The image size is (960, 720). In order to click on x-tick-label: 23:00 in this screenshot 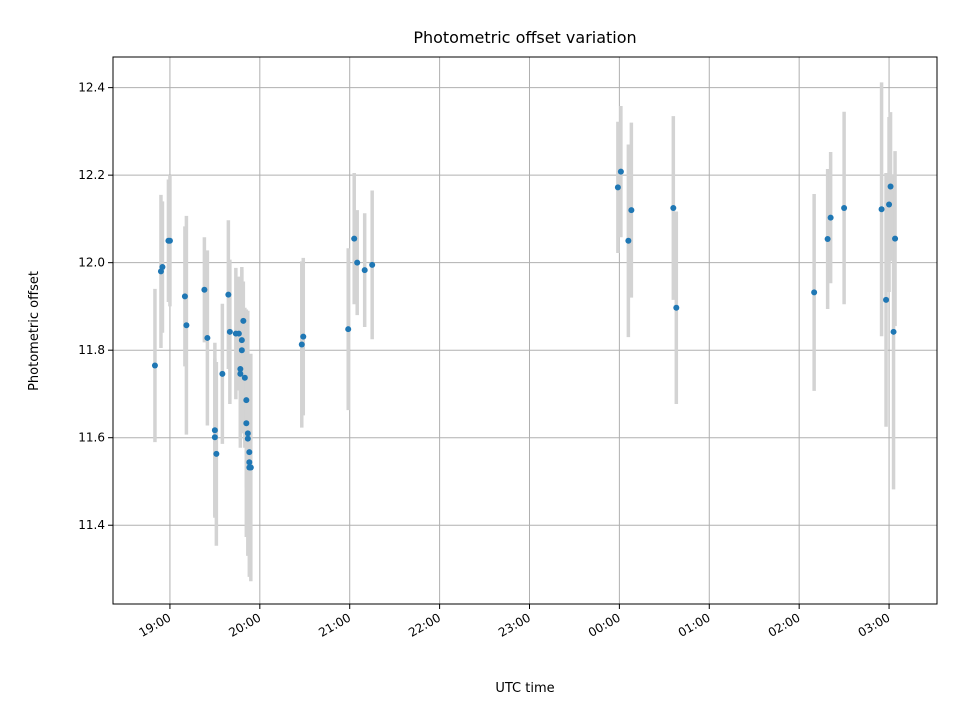, I will do `click(514, 624)`.